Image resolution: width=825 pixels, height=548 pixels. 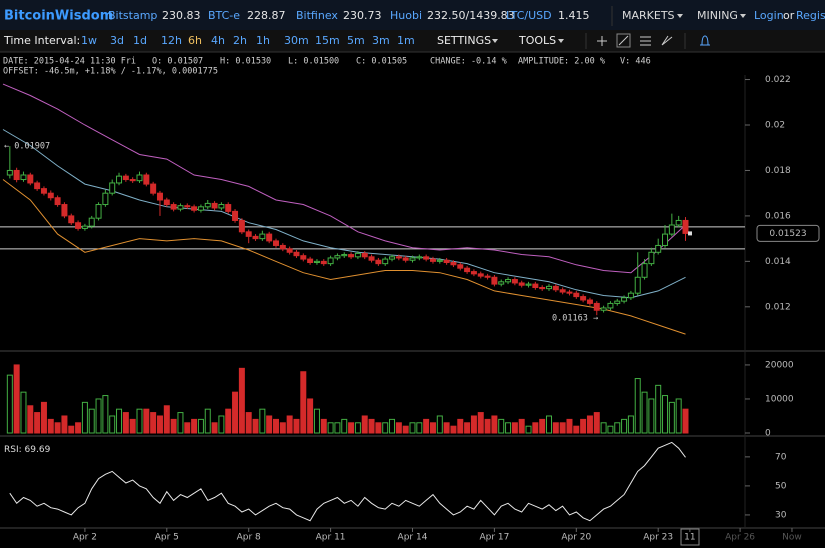 What do you see at coordinates (240, 40) in the screenshot?
I see `interval-button: 2h` at bounding box center [240, 40].